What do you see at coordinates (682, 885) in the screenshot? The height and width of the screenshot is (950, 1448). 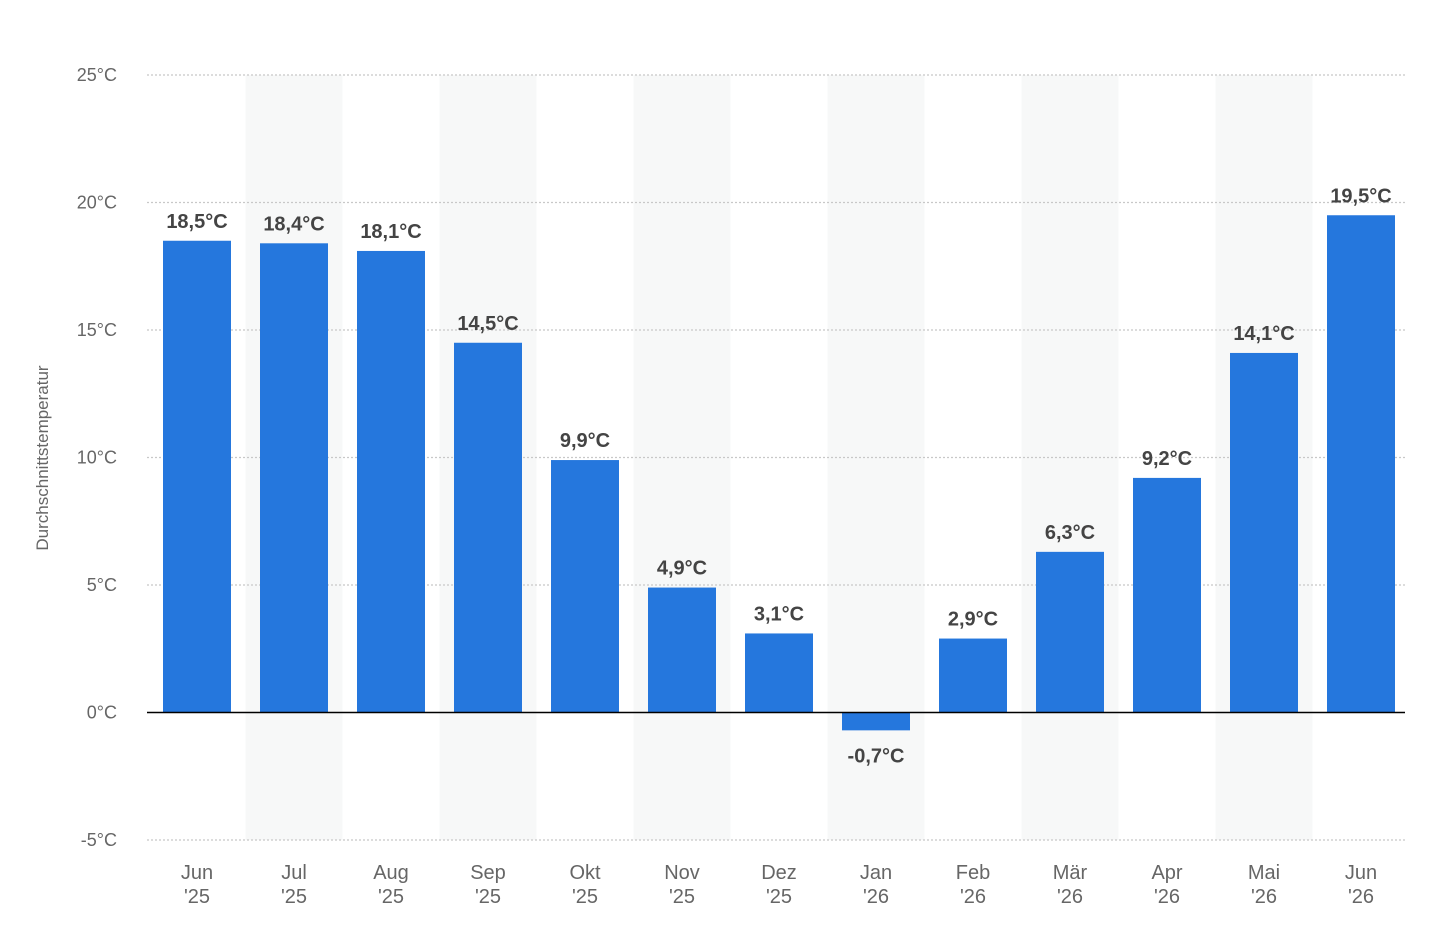 I see `x-tick-label-5: Nov '25` at bounding box center [682, 885].